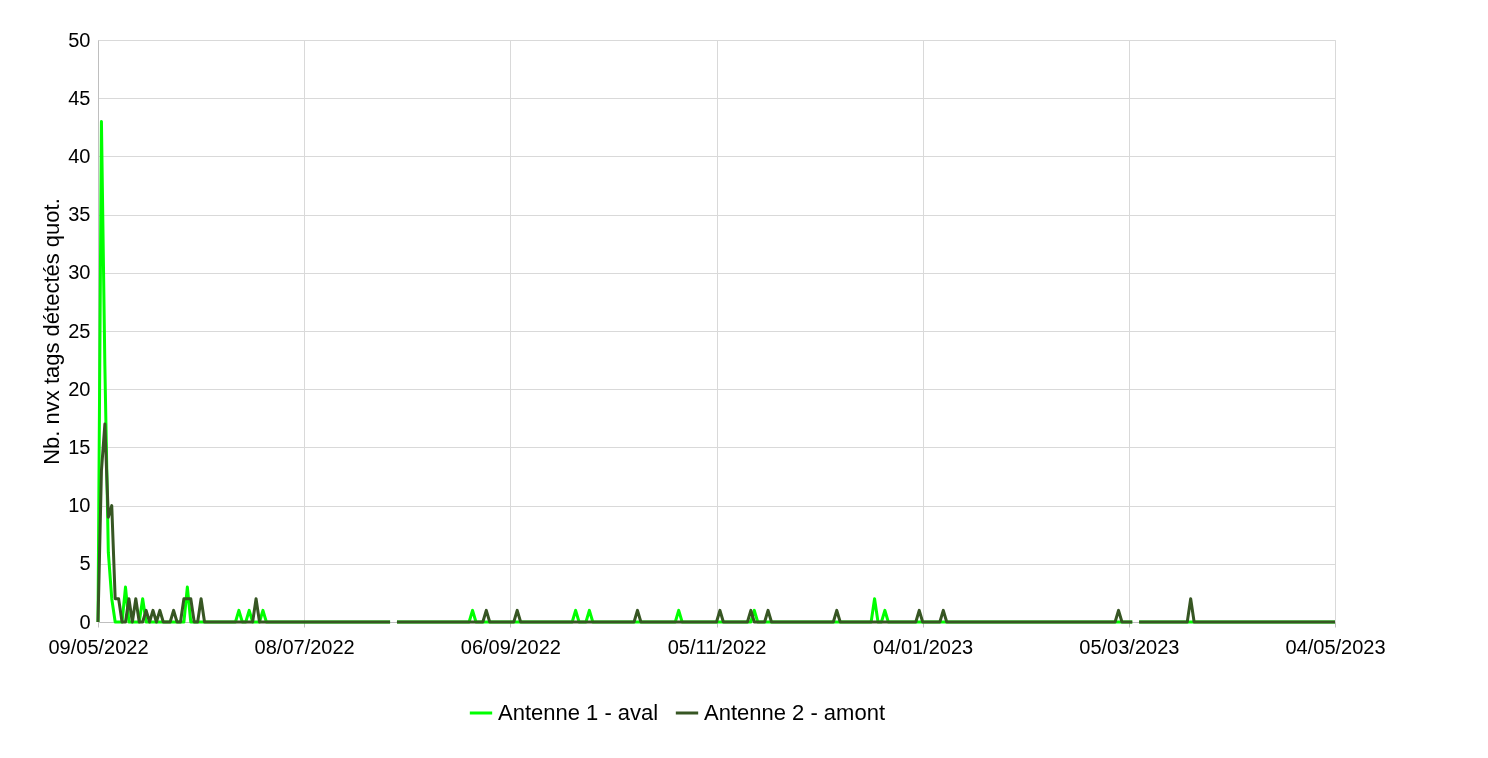 The image size is (1488, 758). What do you see at coordinates (52, 331) in the screenshot?
I see `y-axis-title: Nb. nvx tags détectés quot.` at bounding box center [52, 331].